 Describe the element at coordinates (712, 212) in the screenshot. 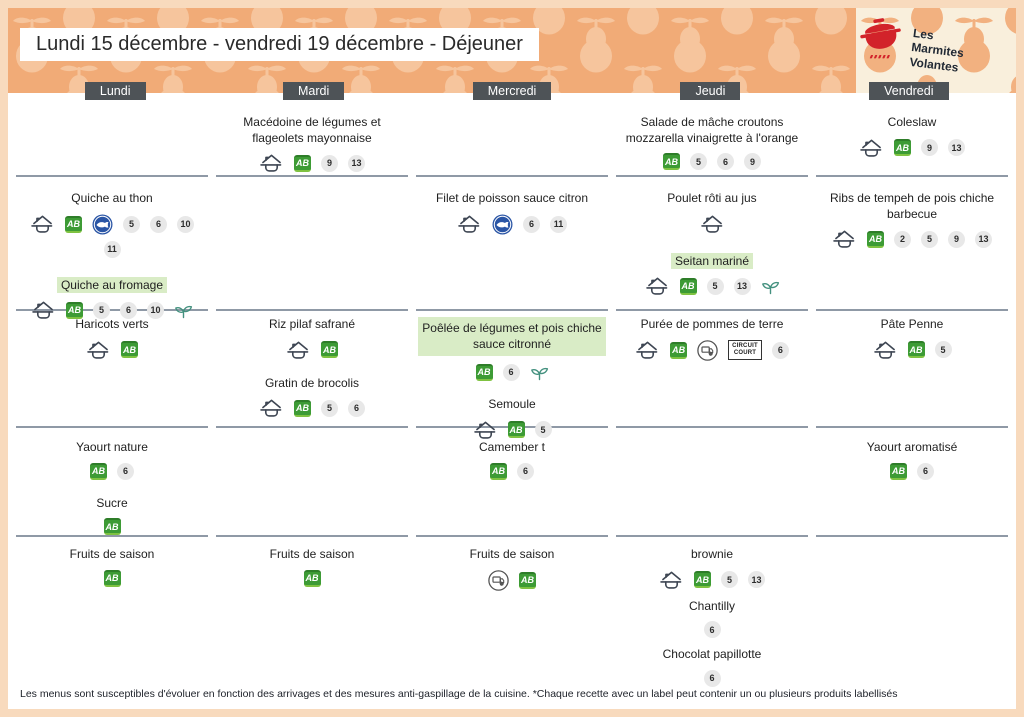

I see `menu-item: Poulet rôti au jus` at that location.